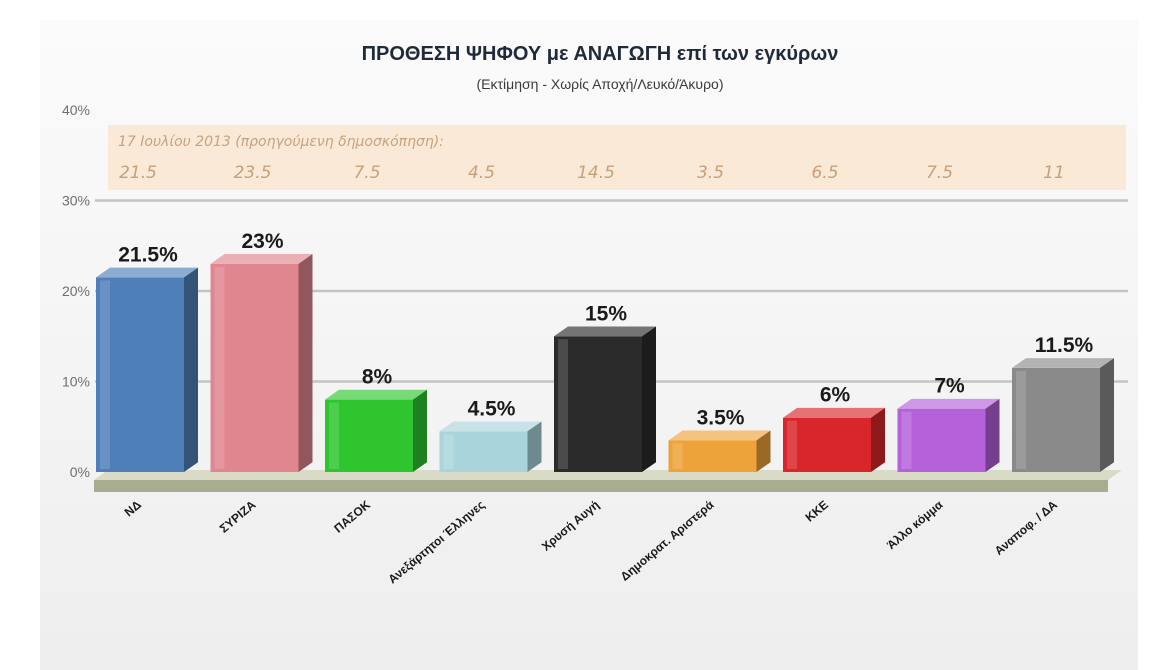 Image resolution: width=1160 pixels, height=670 pixels. I want to click on floor-front, so click(601, 486).